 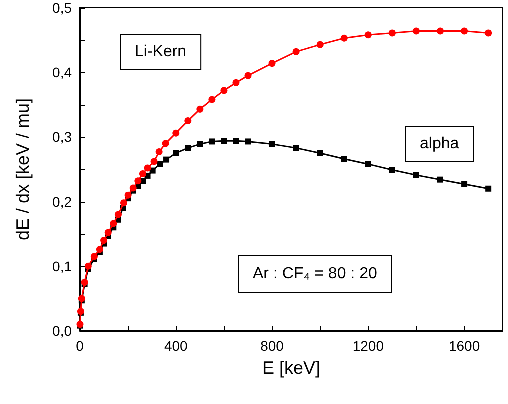 What do you see at coordinates (23, 169) in the screenshot?
I see `y-axis-title: dE / dx [keV / mu]` at bounding box center [23, 169].